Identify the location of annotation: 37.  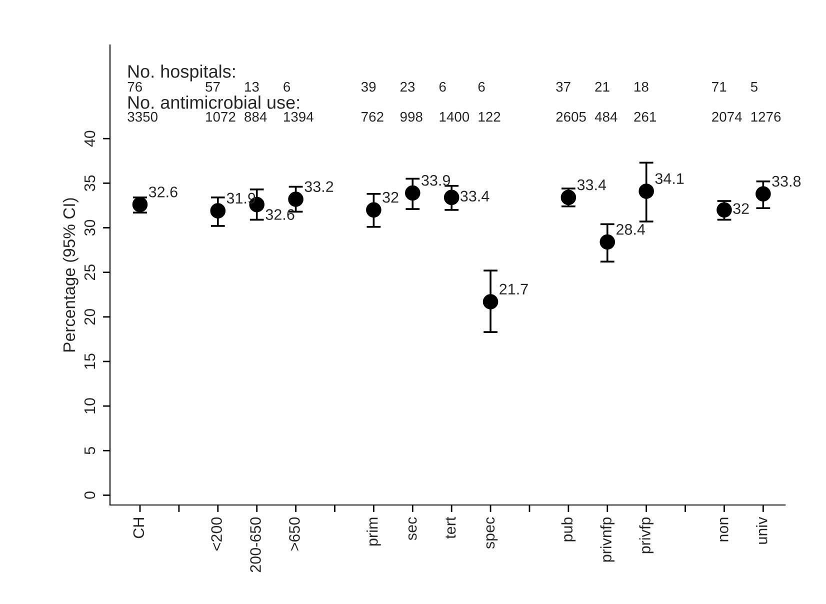
(563, 87).